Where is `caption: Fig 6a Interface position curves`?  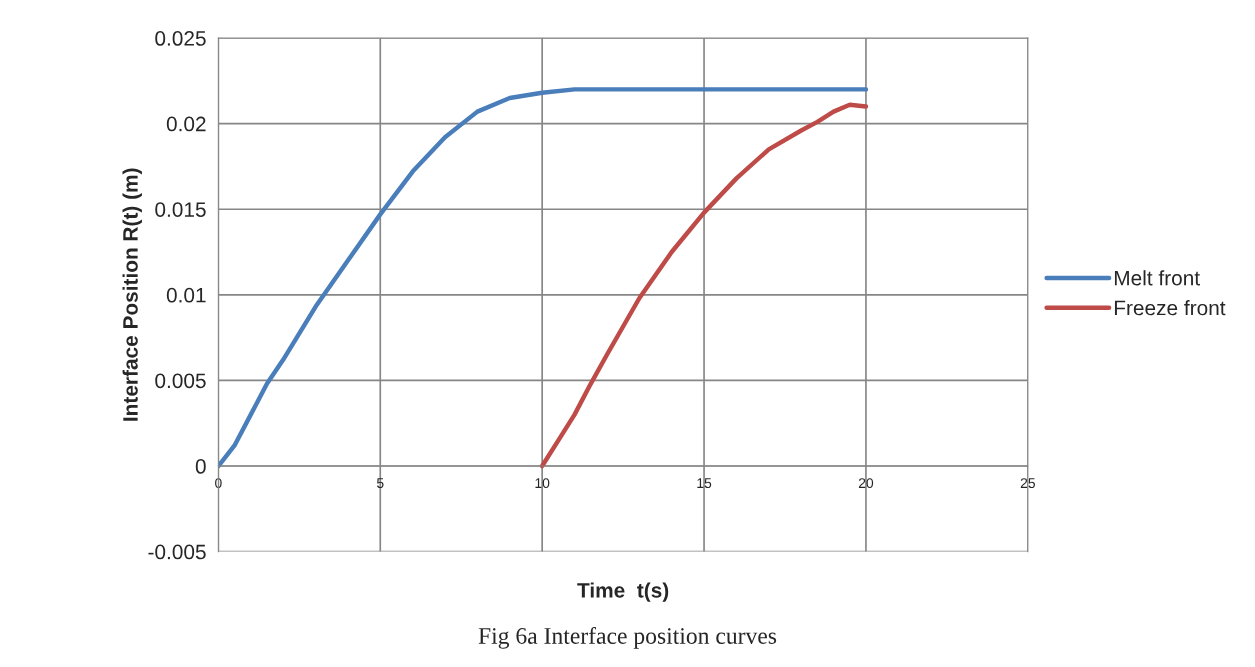
caption: Fig 6a Interface position curves is located at coordinates (627, 638).